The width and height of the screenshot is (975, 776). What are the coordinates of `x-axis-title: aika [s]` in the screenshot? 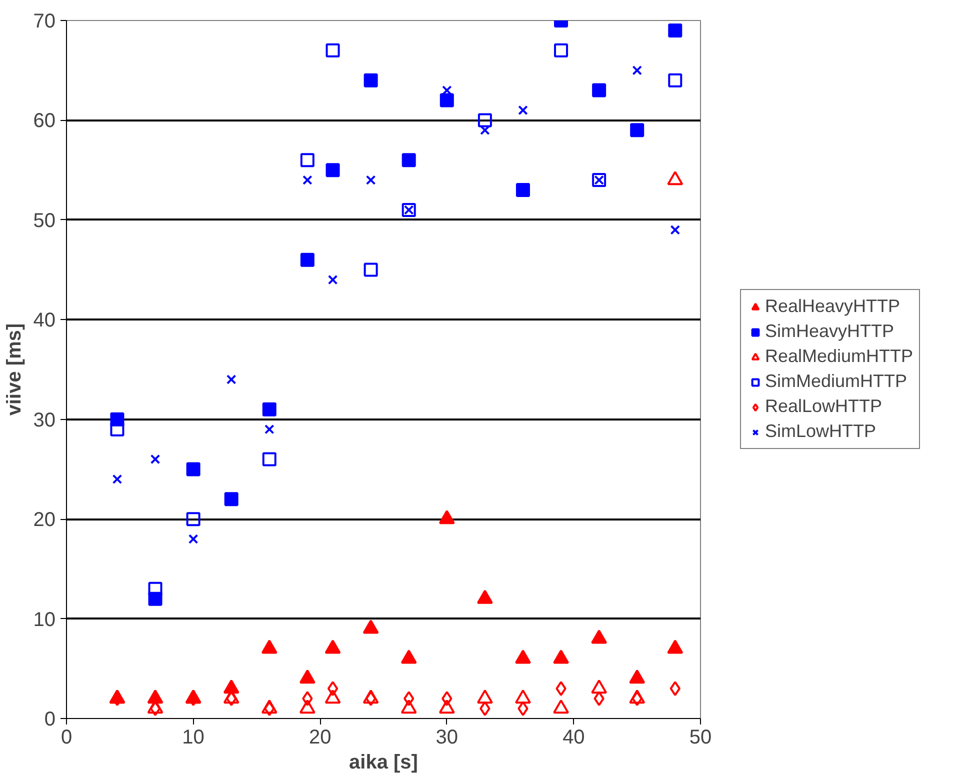 It's located at (383, 763).